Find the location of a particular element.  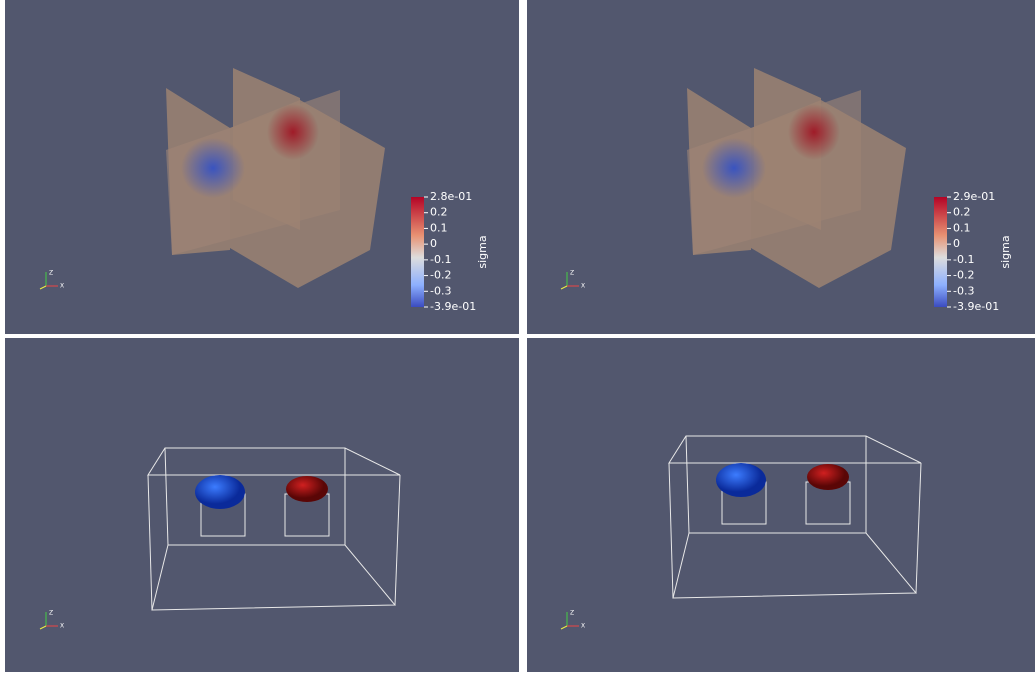

colorbar-label: 2.8e-01 is located at coordinates (451, 196).